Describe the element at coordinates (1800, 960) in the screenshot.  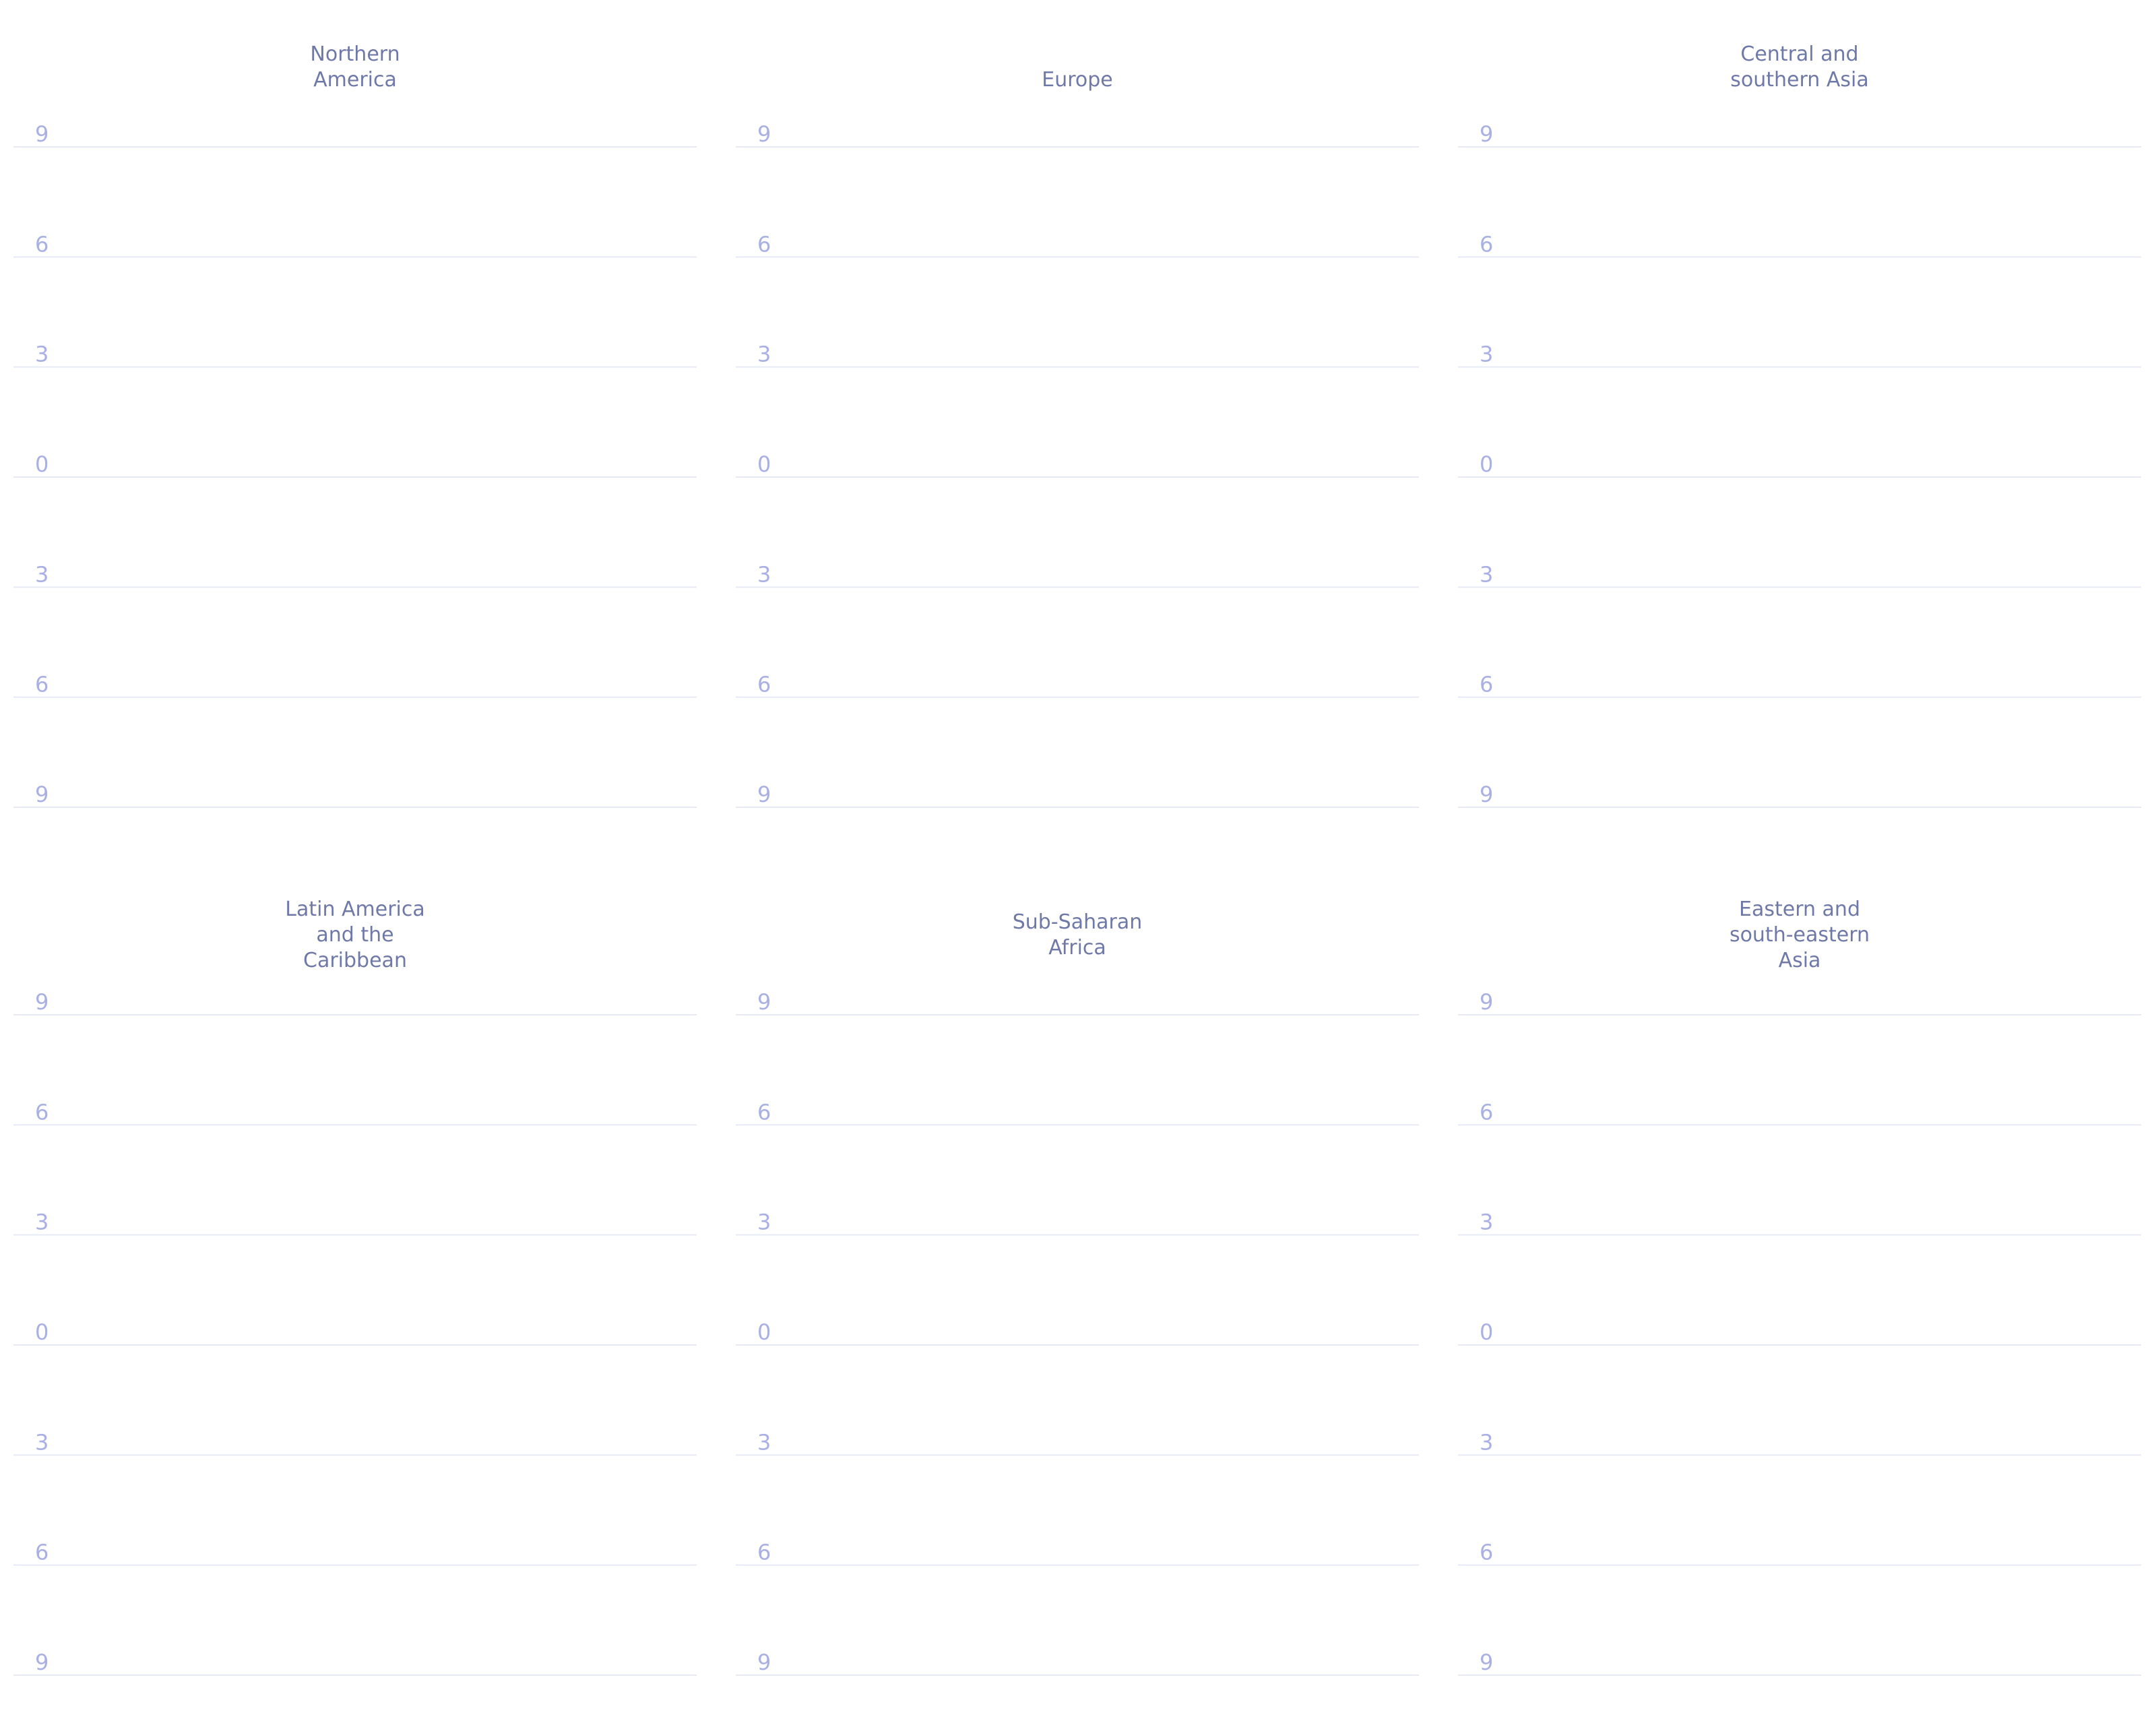
I see `panel-title: Asia` at that location.